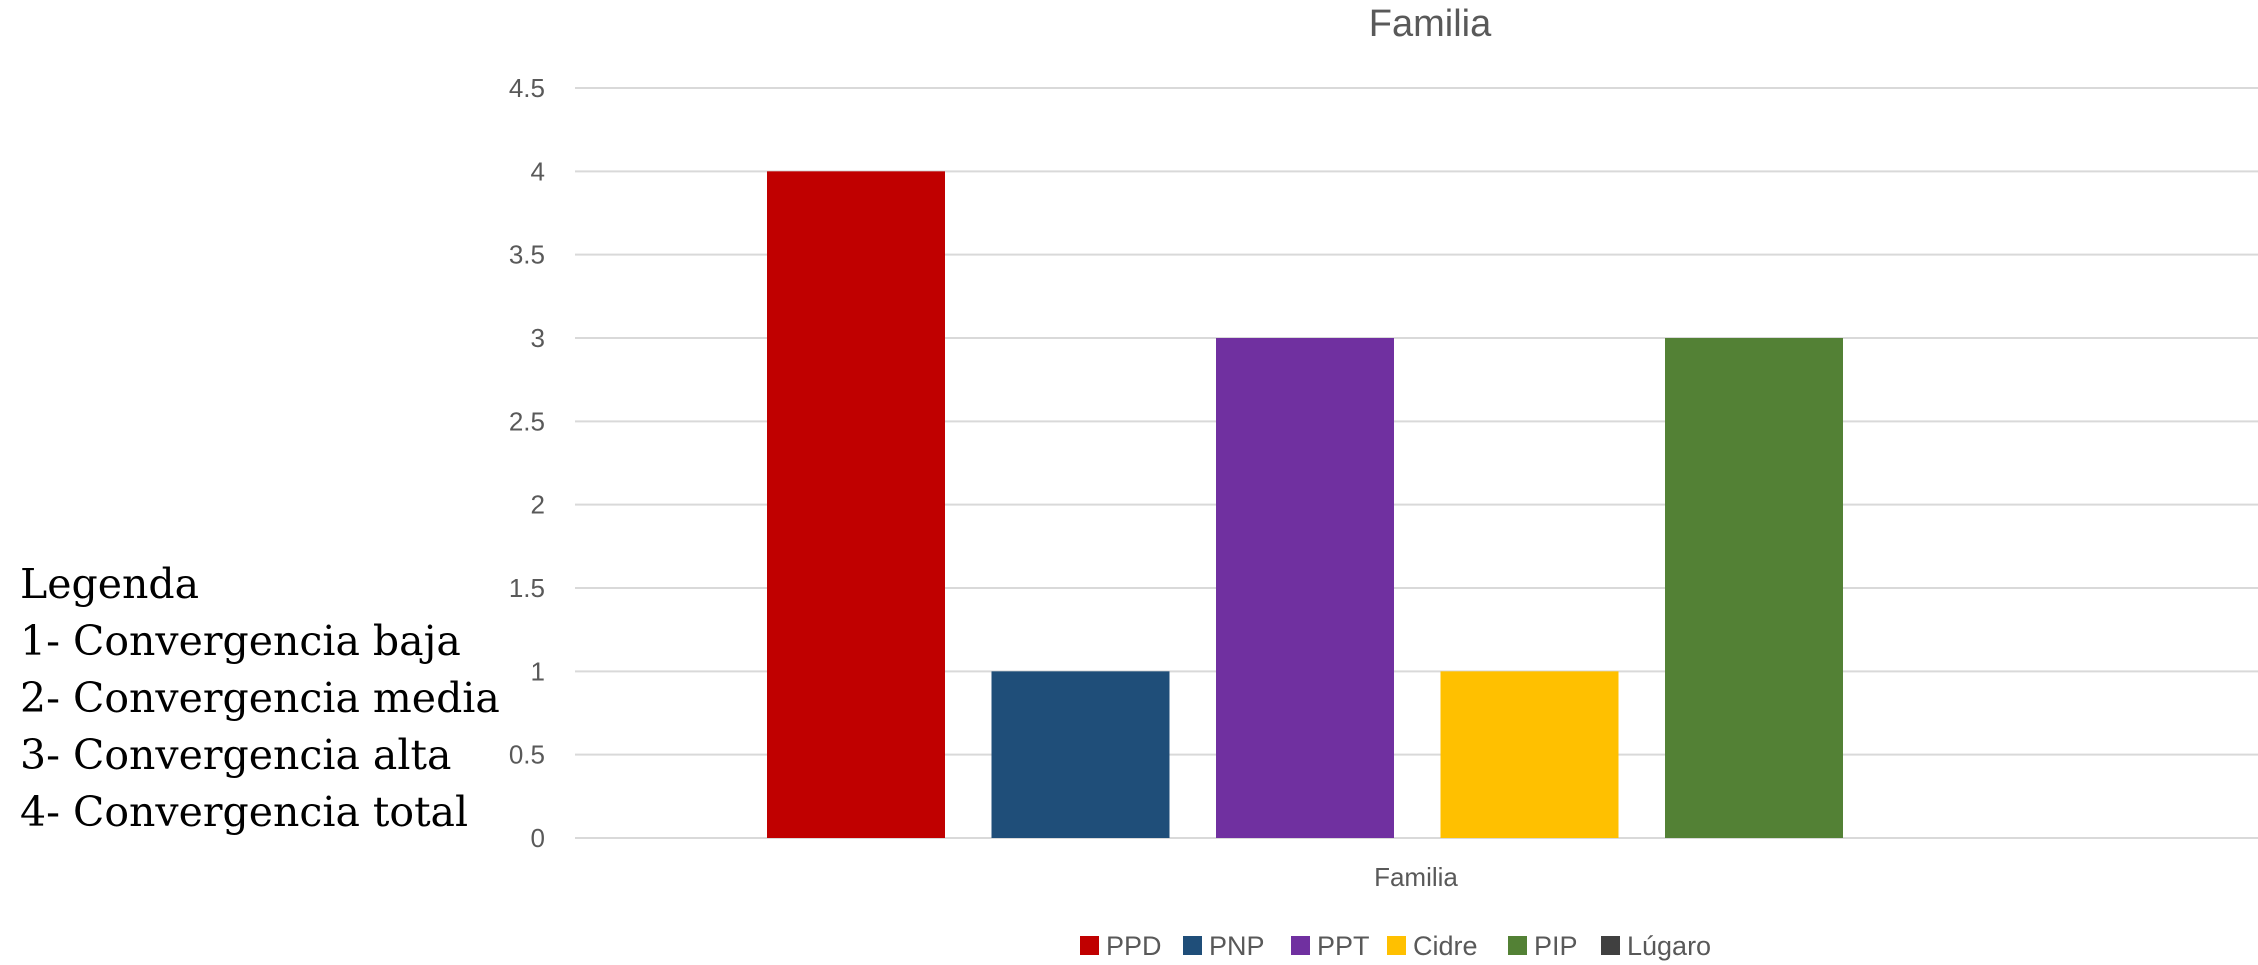  I want to click on x-category-label: Familia, so click(1416, 877).